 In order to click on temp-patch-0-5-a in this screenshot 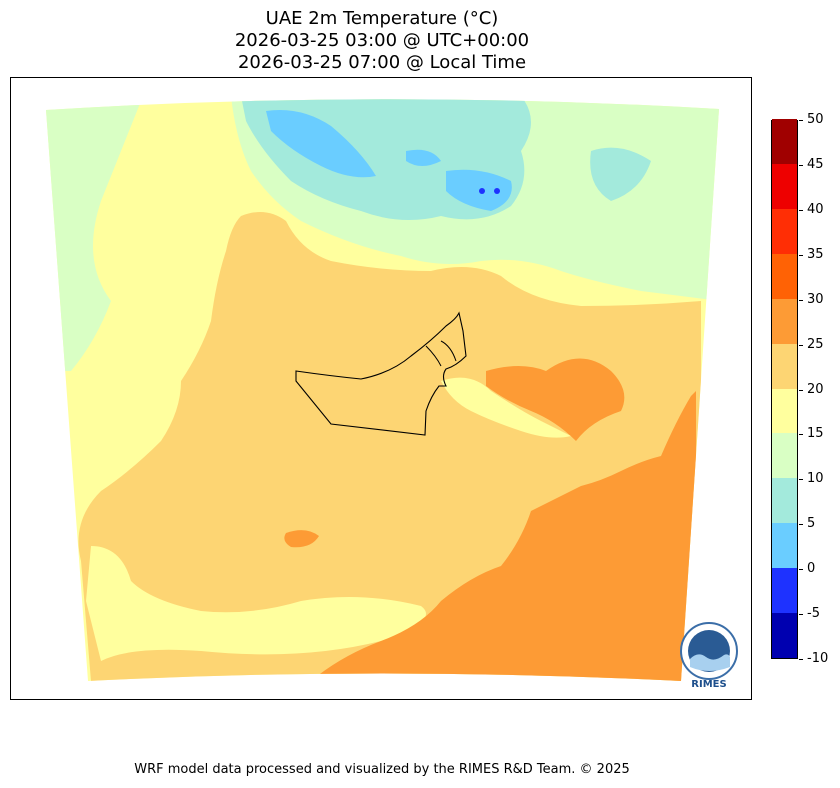, I will do `click(321, 144)`.